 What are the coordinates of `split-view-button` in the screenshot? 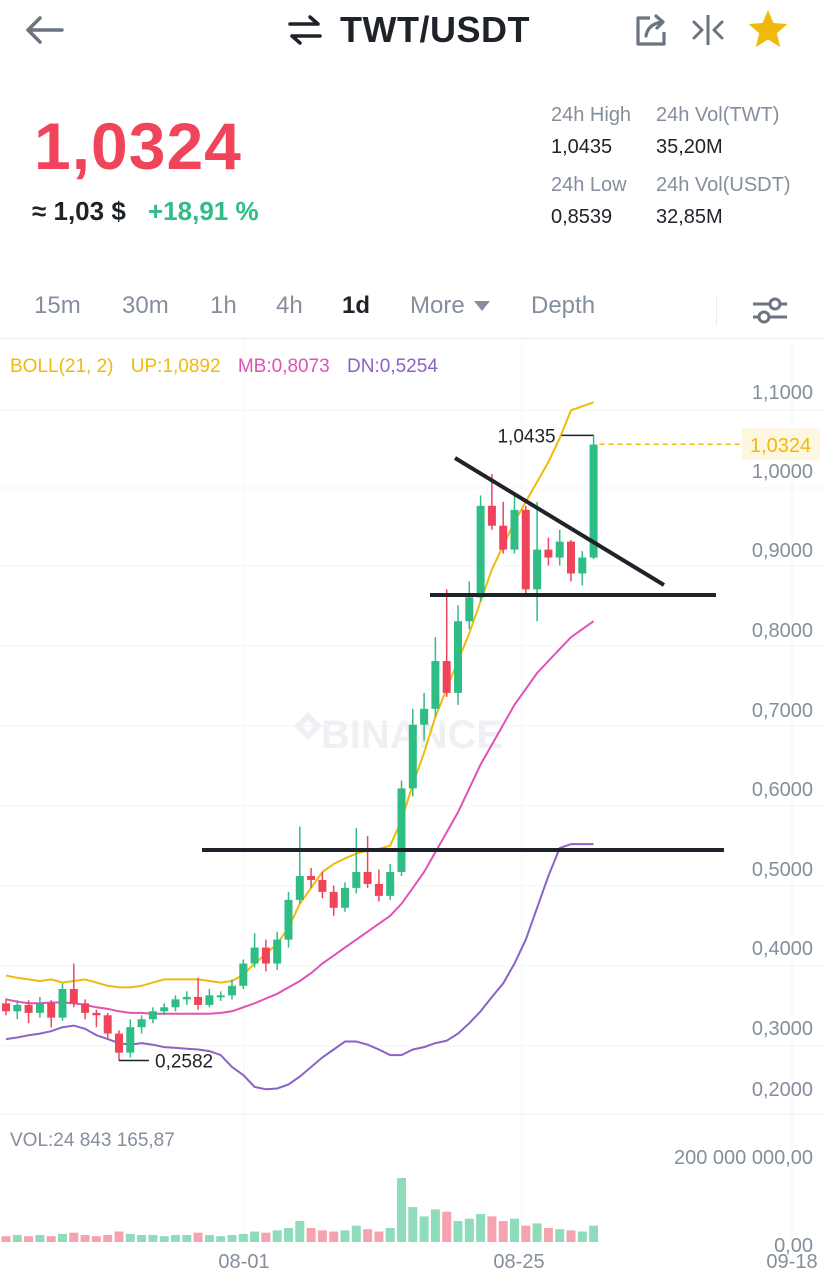 It's located at (708, 30).